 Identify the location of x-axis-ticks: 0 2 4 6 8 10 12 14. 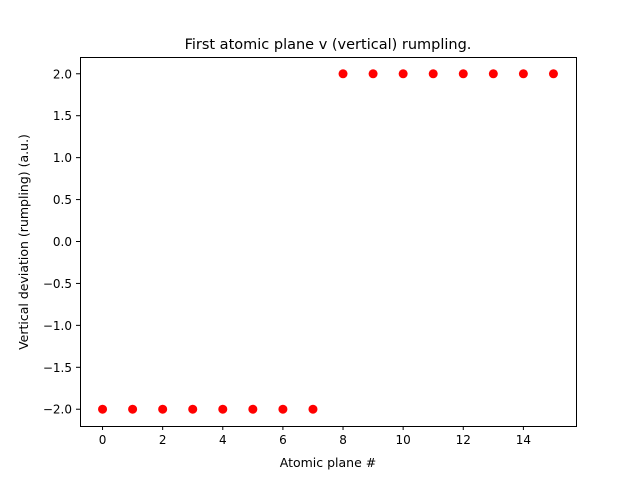
(315, 436).